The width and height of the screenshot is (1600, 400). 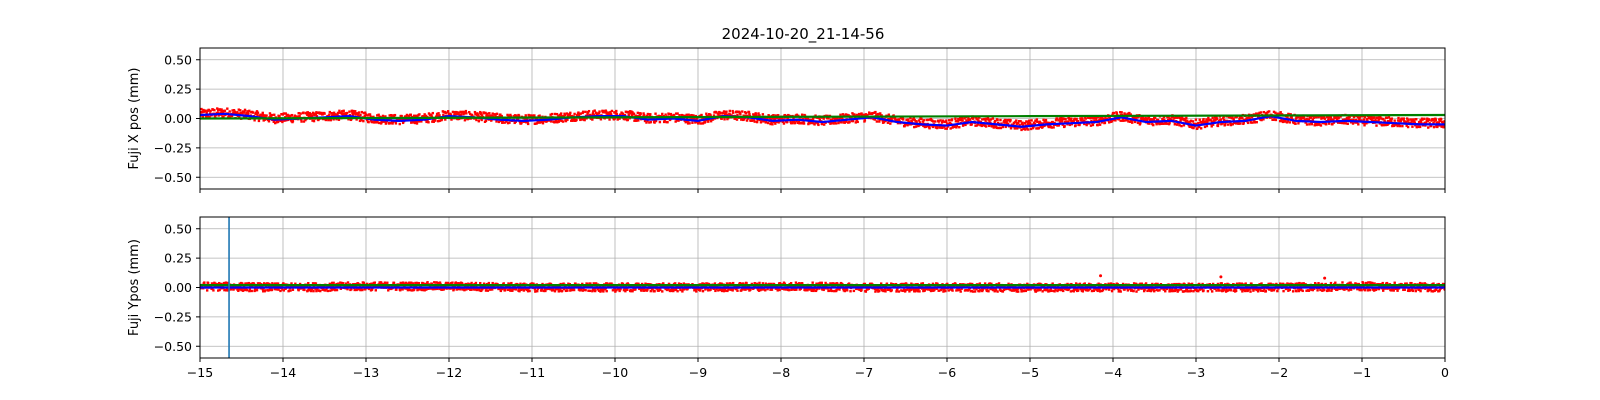 What do you see at coordinates (822, 120) in the screenshot?
I see `smoothed-line` at bounding box center [822, 120].